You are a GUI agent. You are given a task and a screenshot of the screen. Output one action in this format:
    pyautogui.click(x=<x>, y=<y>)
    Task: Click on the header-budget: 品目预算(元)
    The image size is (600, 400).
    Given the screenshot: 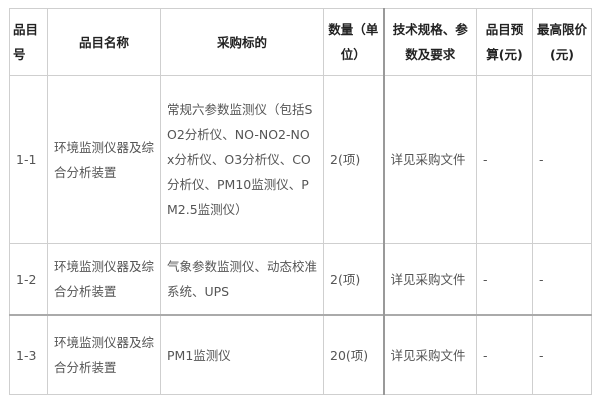 What is the action you would take?
    pyautogui.click(x=504, y=42)
    